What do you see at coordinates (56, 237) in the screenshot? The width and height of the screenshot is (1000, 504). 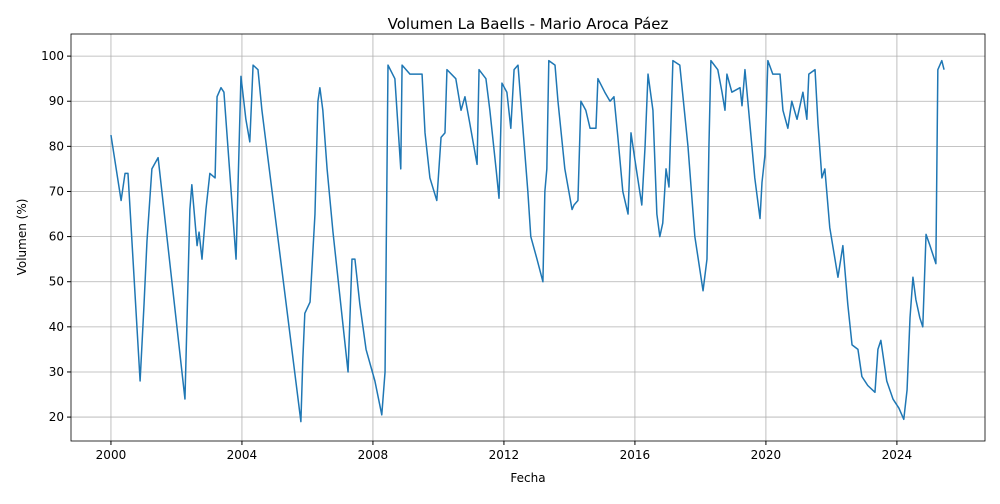 I see `y-tick-label: 60` at bounding box center [56, 237].